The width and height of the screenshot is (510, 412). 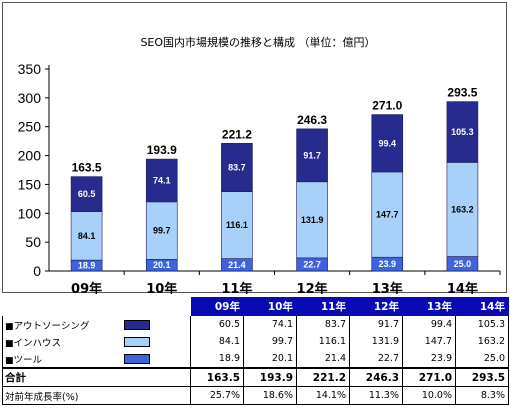 I want to click on x-category-label: 13年, so click(x=387, y=287).